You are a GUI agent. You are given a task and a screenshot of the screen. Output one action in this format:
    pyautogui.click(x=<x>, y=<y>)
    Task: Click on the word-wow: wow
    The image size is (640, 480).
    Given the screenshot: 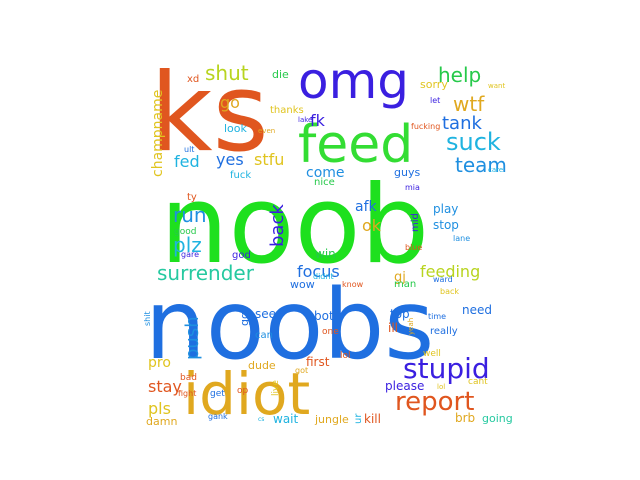 What is the action you would take?
    pyautogui.click(x=302, y=284)
    